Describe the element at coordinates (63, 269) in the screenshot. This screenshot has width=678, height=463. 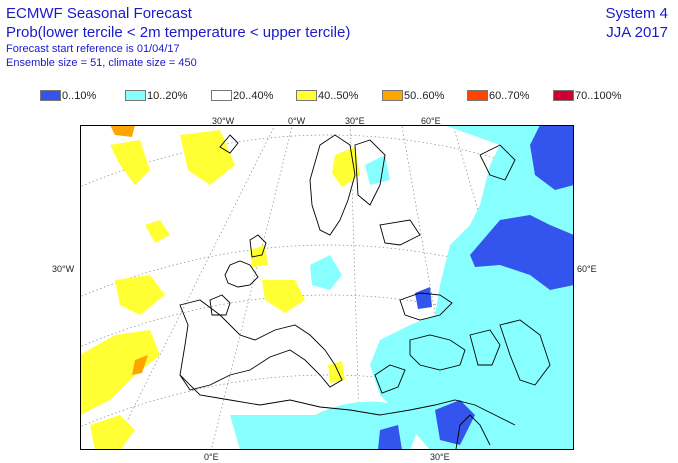
I see `left-label-30w: 30°W` at that location.